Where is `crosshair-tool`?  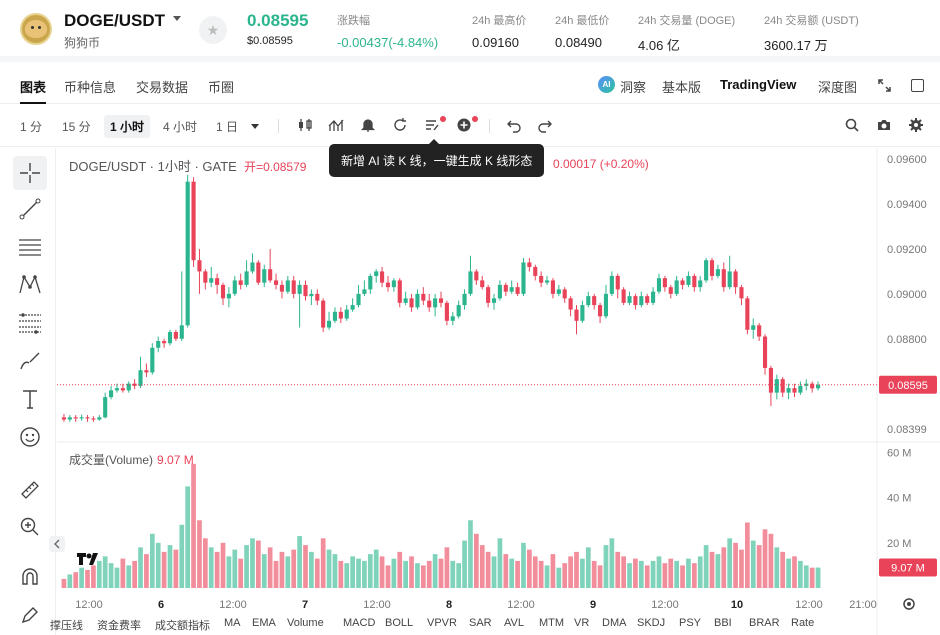 crosshair-tool is located at coordinates (30, 173).